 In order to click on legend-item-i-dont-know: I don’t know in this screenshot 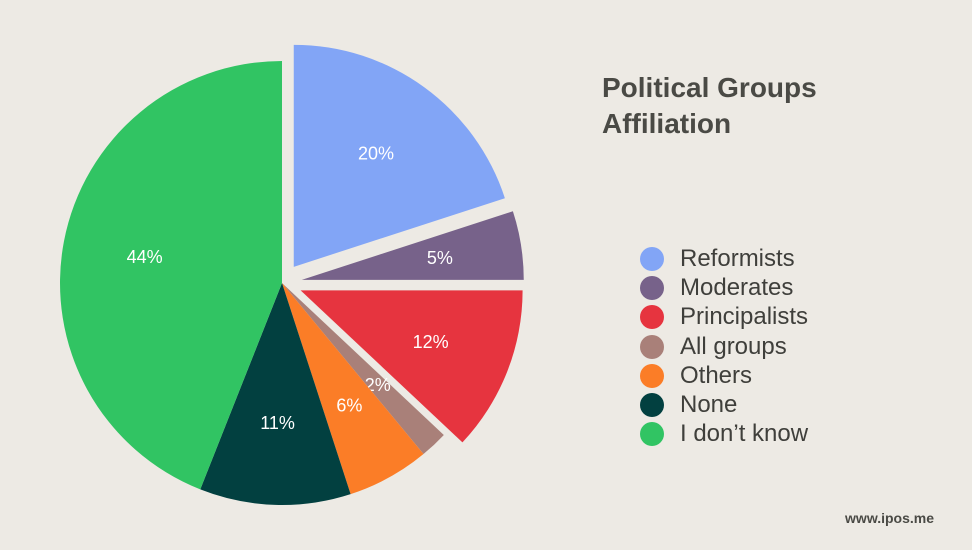, I will do `click(724, 434)`.